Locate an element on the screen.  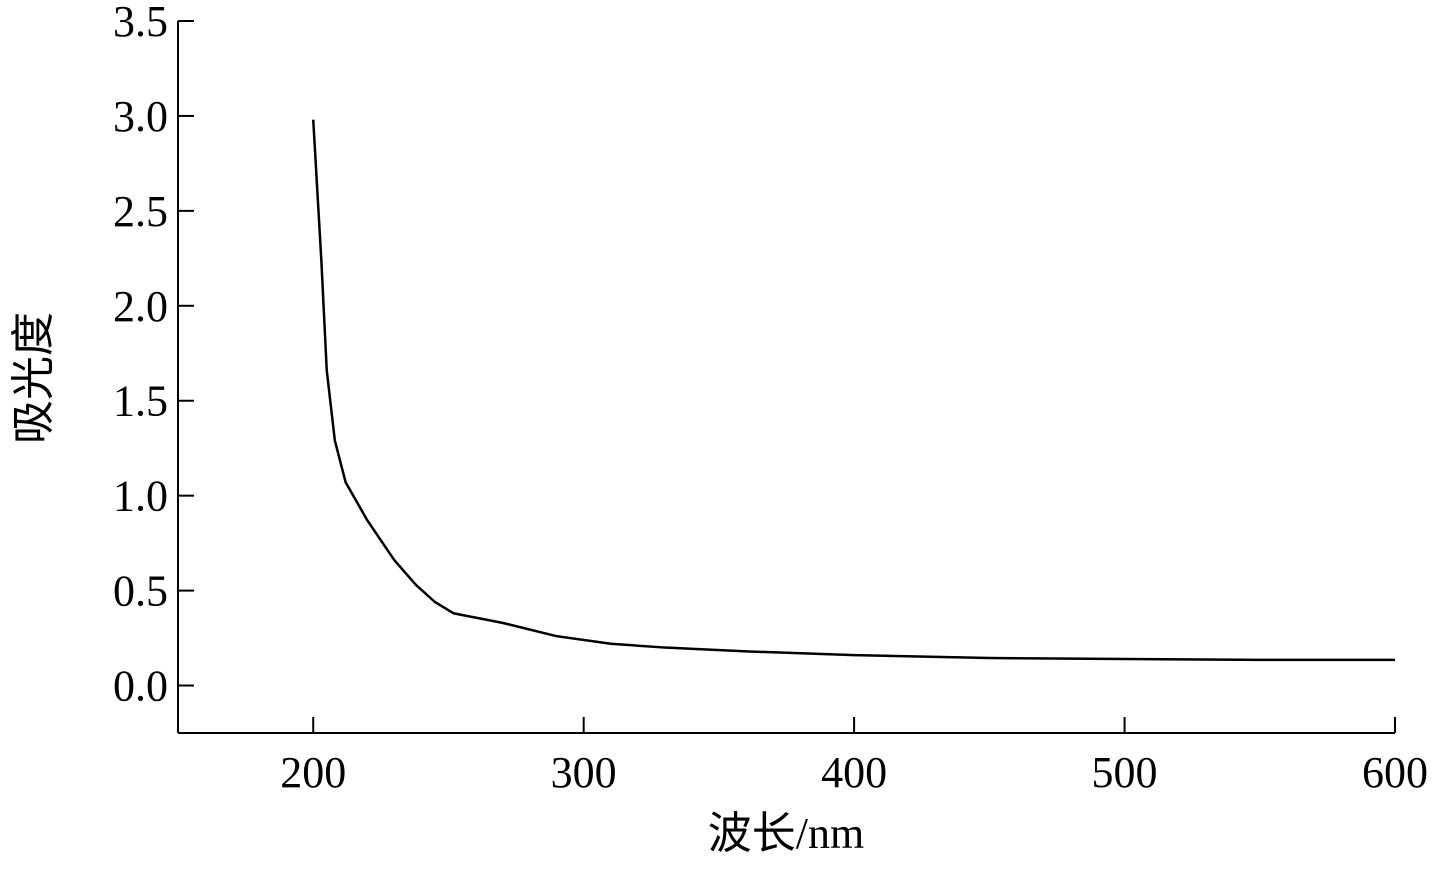
y-tick-label: 1.0 is located at coordinates (140, 496).